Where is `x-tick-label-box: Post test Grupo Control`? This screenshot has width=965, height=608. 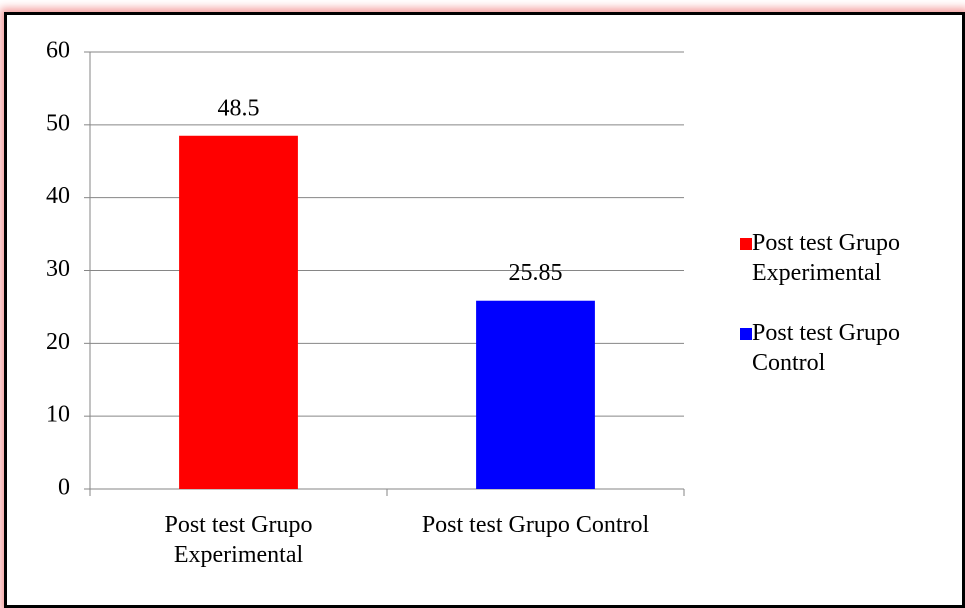 x-tick-label-box: Post test Grupo Control is located at coordinates (535, 525).